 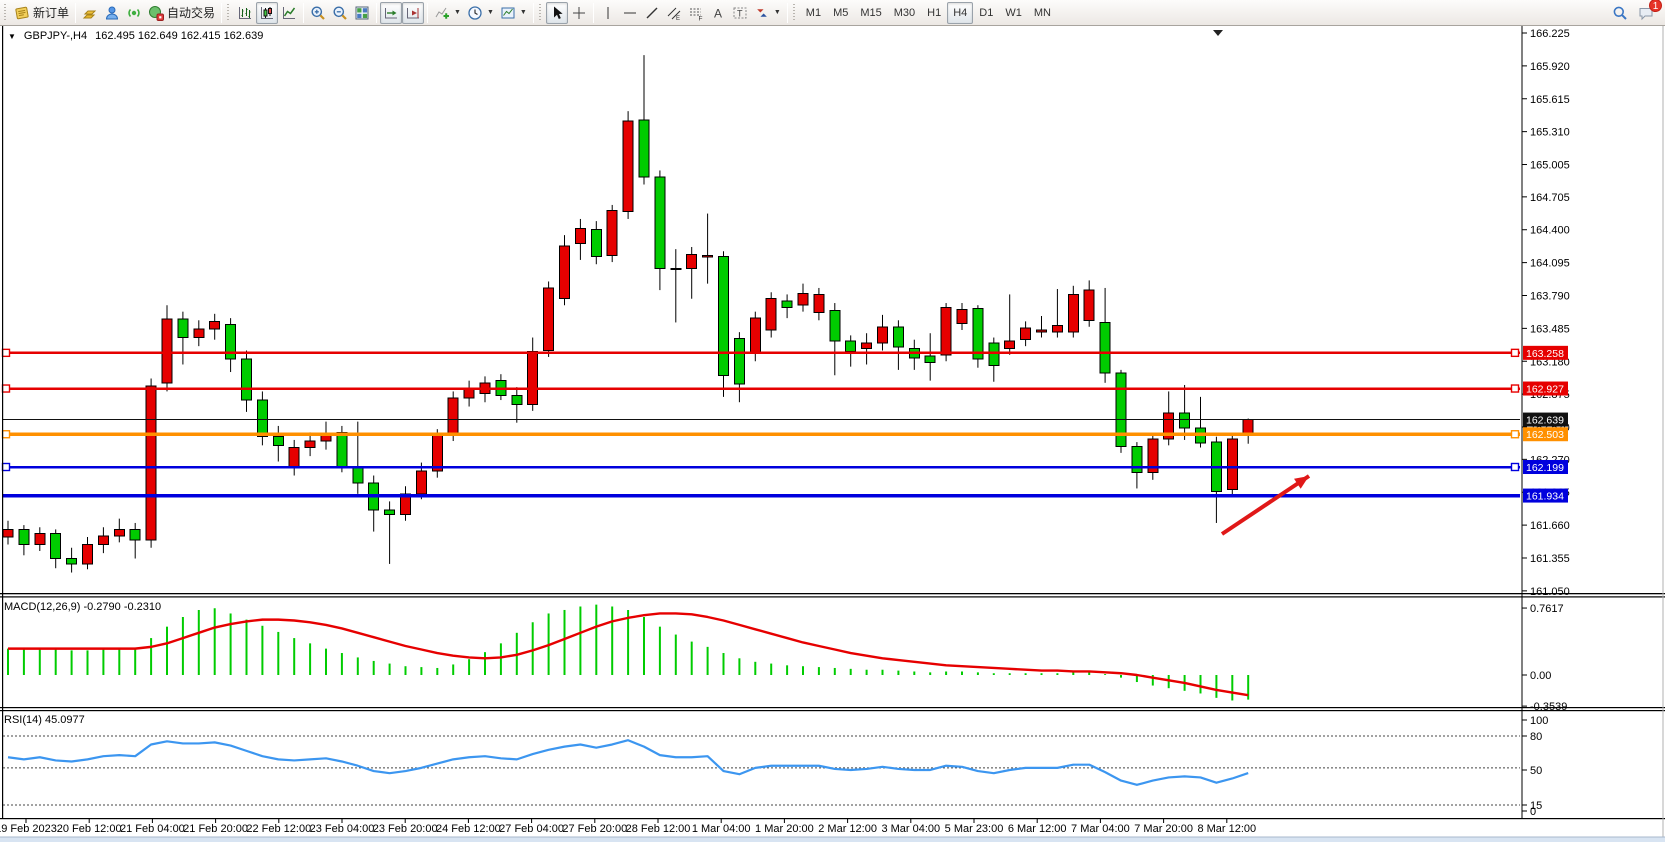 What do you see at coordinates (278, 829) in the screenshot?
I see `svg-text: 22 Feb 12:00` at bounding box center [278, 829].